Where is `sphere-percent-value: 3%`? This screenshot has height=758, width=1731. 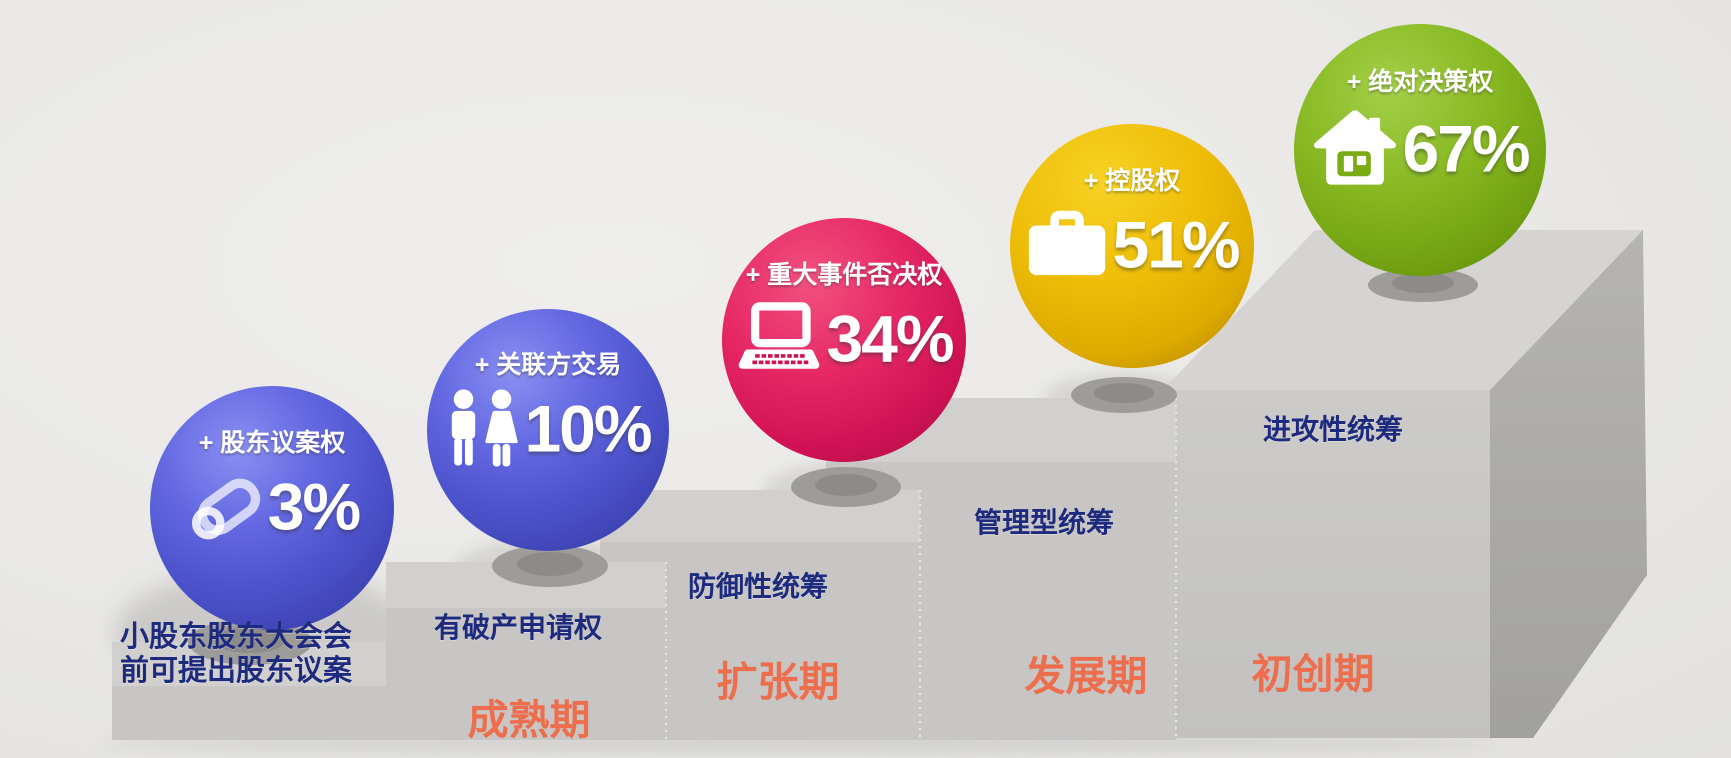
sphere-percent-value: 3% is located at coordinates (314, 506).